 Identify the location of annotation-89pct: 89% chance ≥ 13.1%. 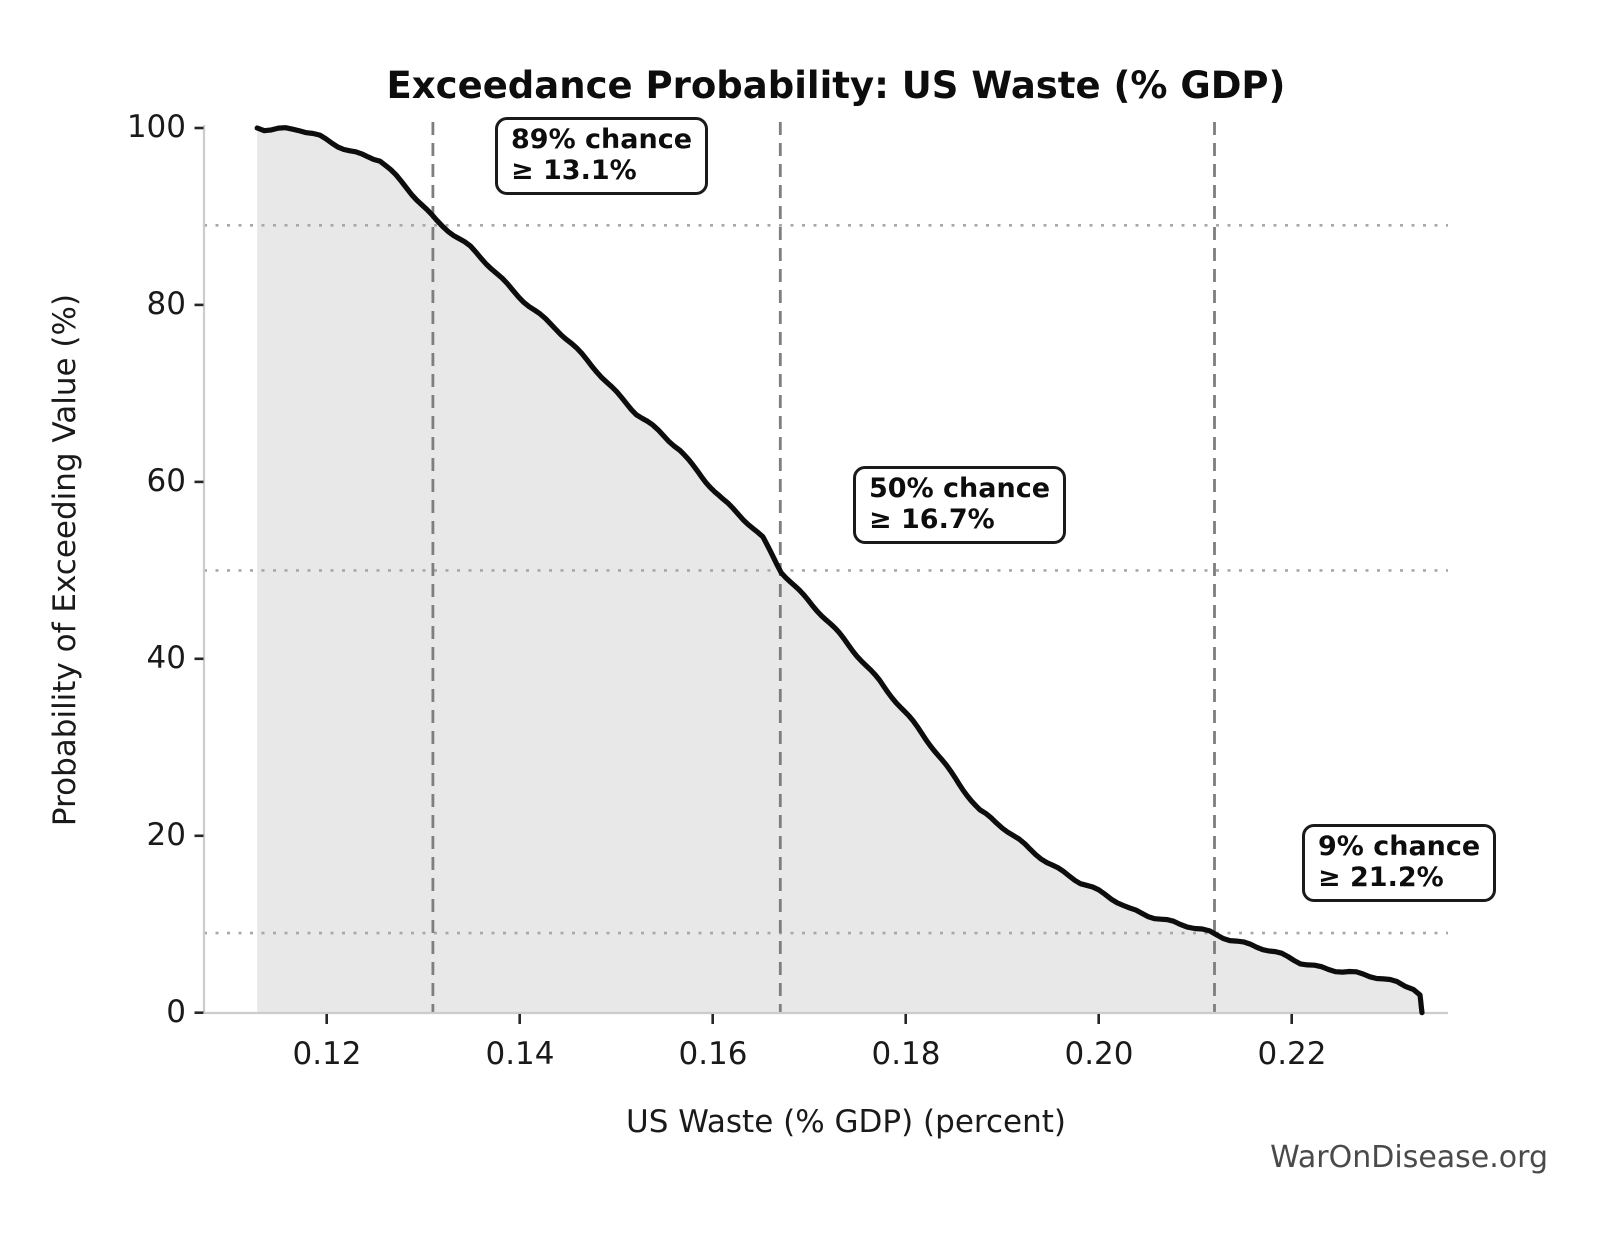
(602, 156).